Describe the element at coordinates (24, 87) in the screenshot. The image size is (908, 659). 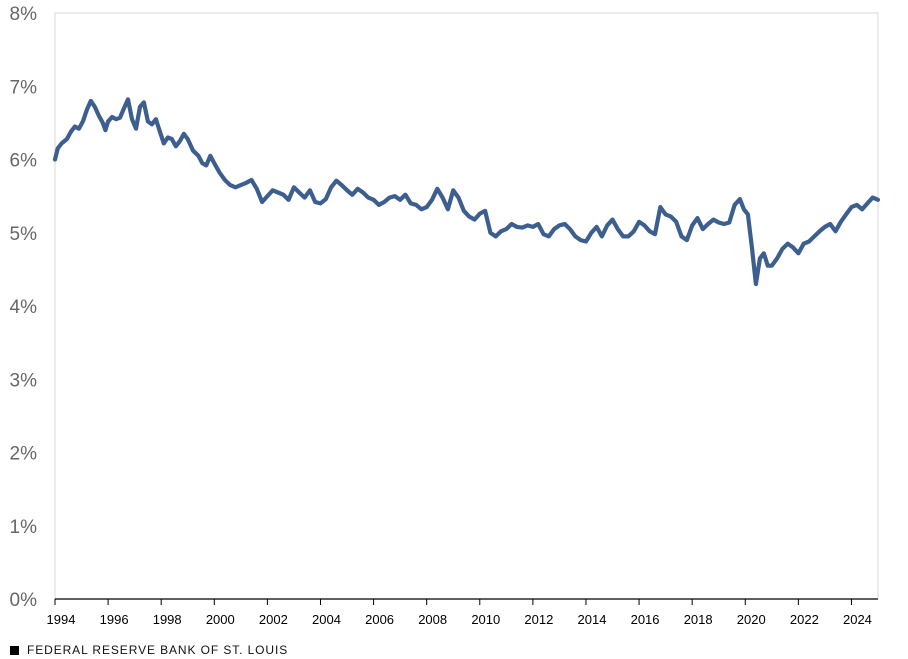
I see `y-tick-label: 7%` at that location.